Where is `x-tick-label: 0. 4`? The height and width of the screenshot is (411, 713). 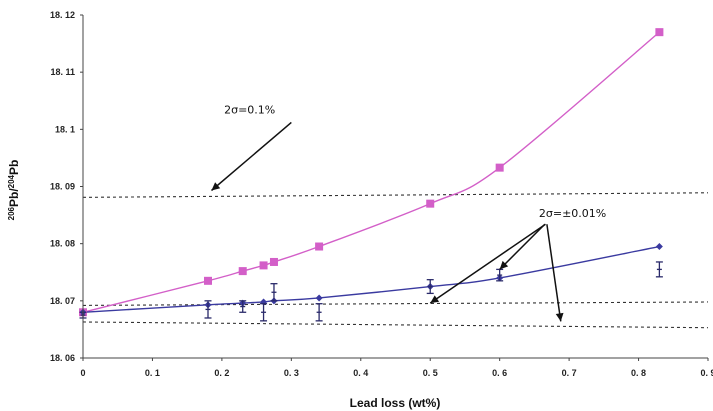 x-tick-label: 0. 4 is located at coordinates (360, 373).